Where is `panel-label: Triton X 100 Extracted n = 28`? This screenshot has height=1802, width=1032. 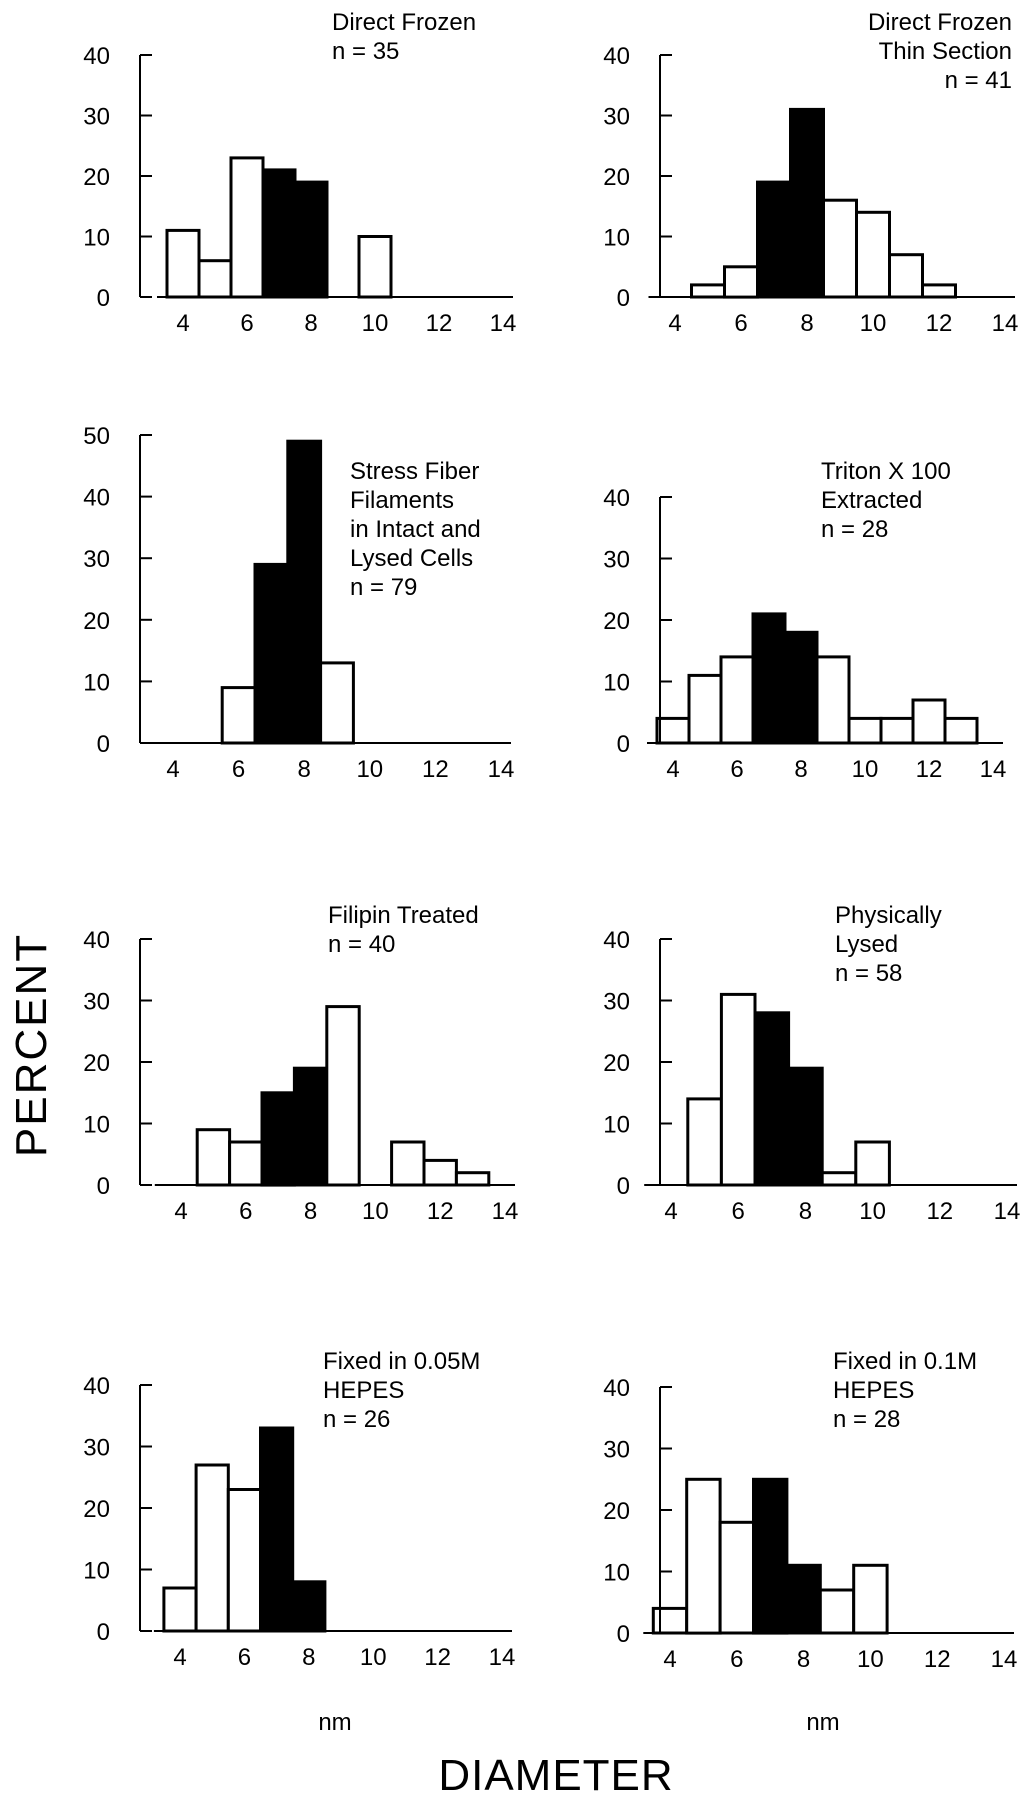
panel-label: Triton X 100 Extracted n = 28 is located at coordinates (886, 500).